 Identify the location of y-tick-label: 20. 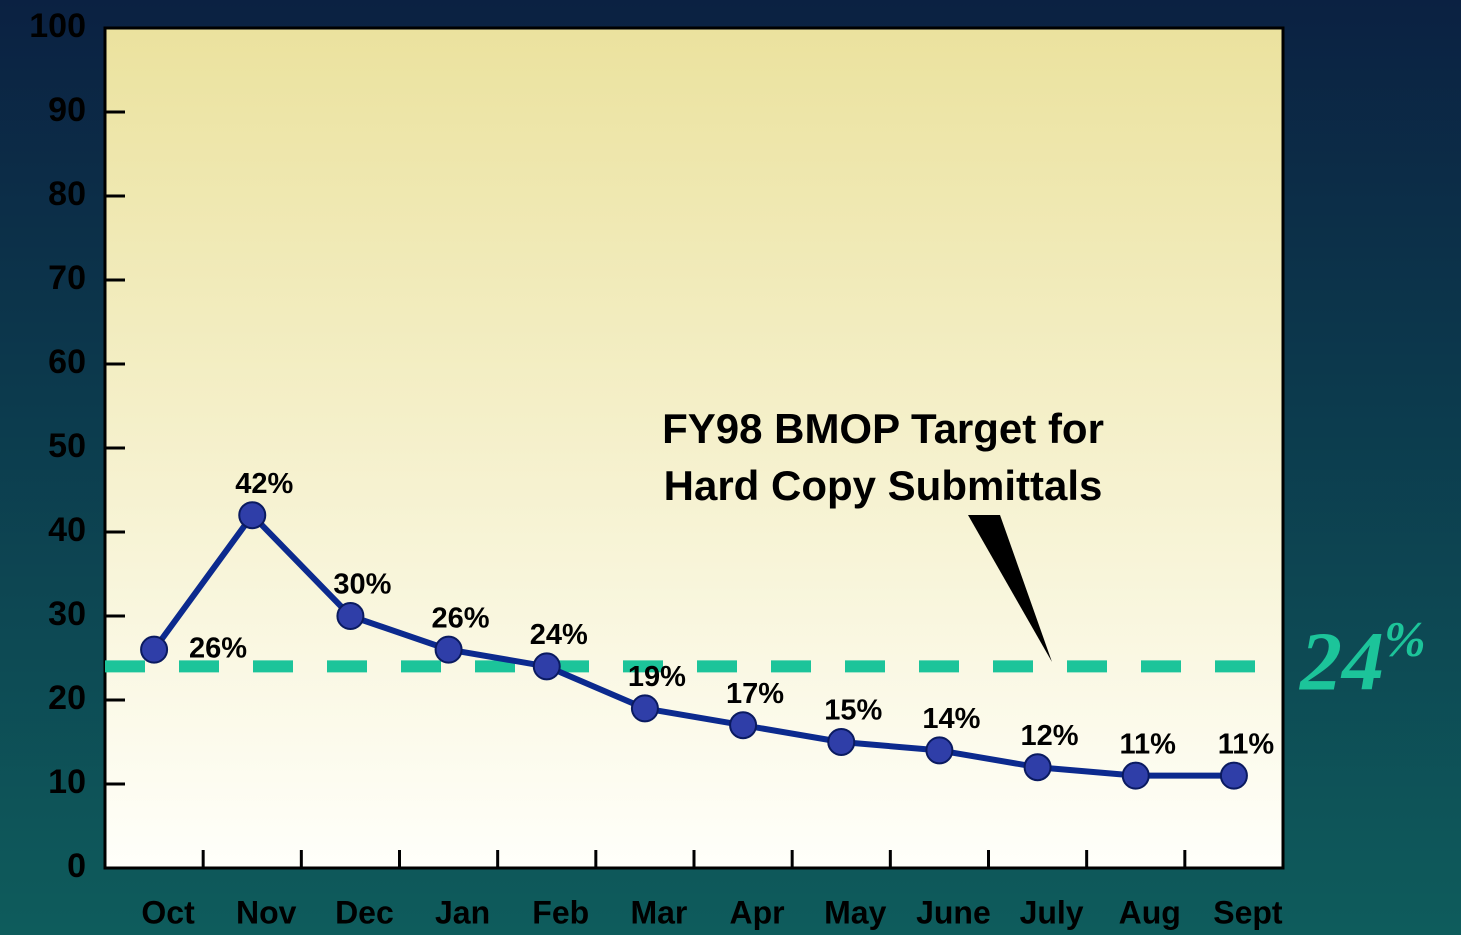
(67, 698).